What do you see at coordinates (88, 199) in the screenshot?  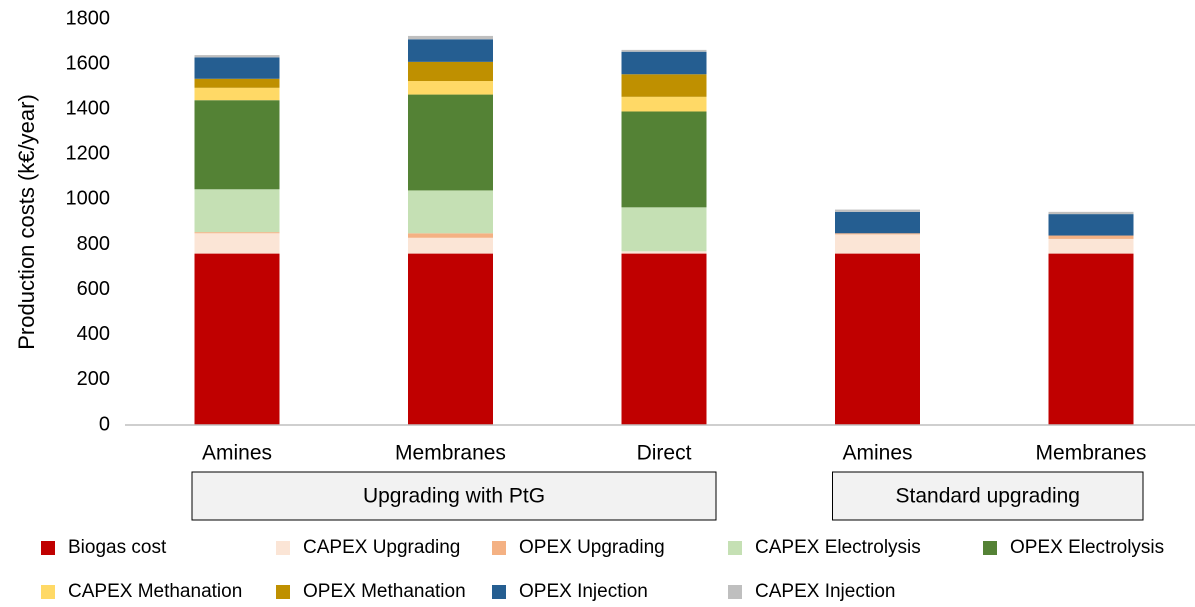 I see `y-tick-label: 1000` at bounding box center [88, 199].